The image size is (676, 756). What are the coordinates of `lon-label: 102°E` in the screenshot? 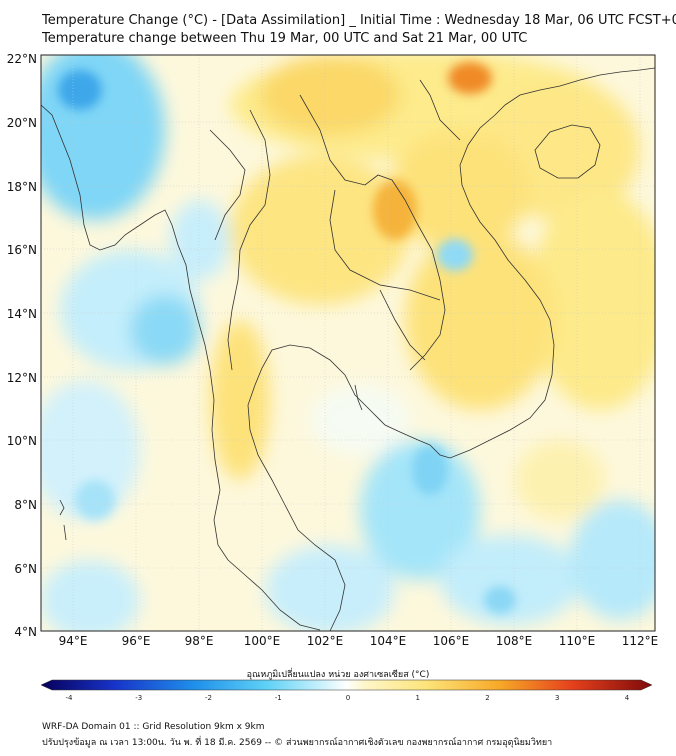 It's located at (325, 641).